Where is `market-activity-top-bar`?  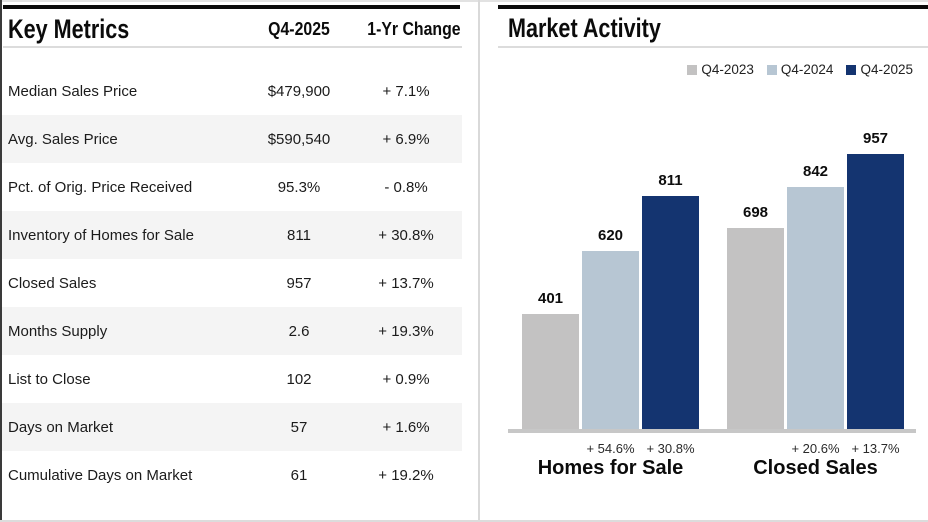
market-activity-top-bar is located at coordinates (713, 7).